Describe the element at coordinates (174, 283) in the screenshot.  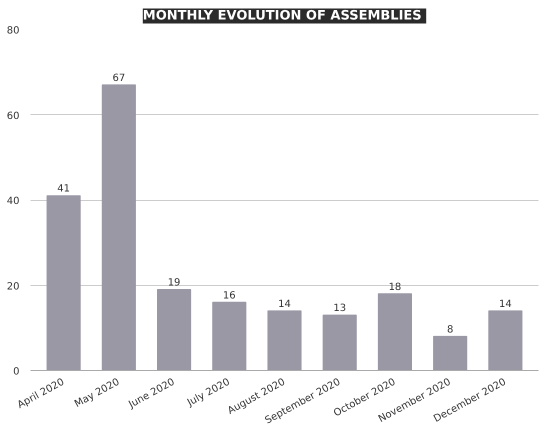
I see `data-label: 19` at that location.